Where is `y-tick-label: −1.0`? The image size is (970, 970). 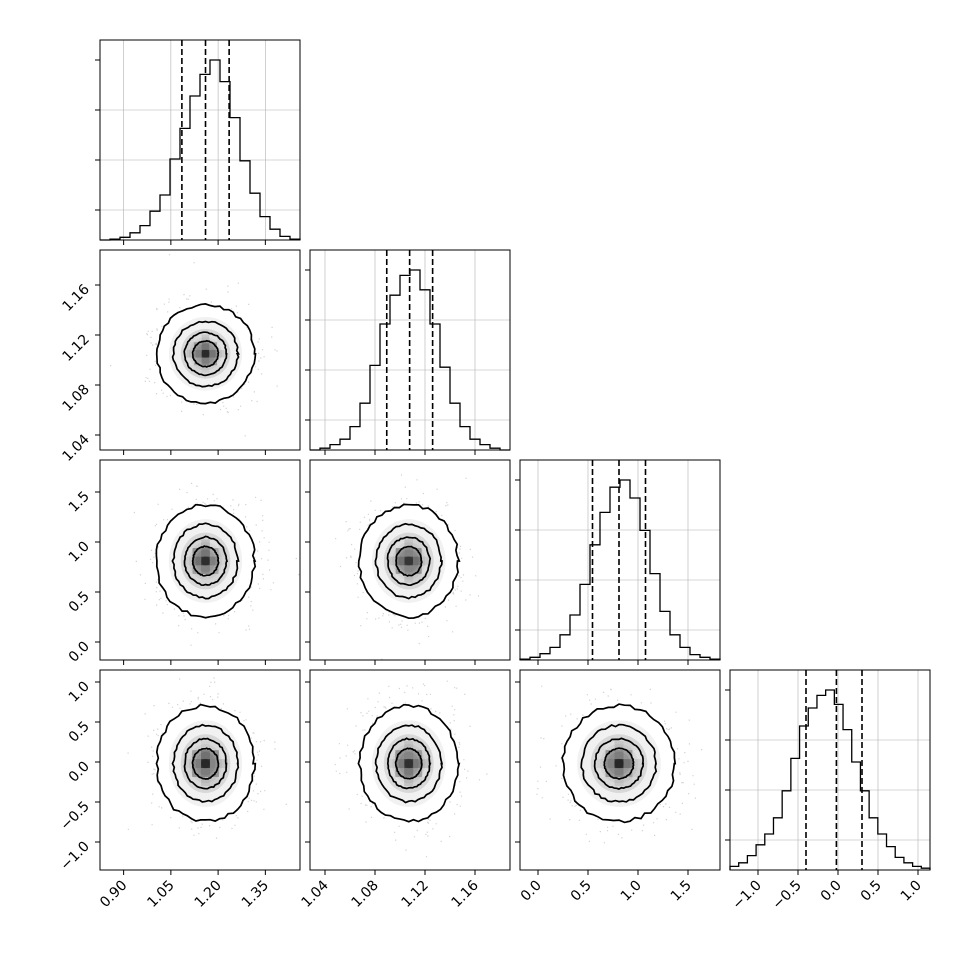
y-tick-label: −1.0 is located at coordinates (74, 856).